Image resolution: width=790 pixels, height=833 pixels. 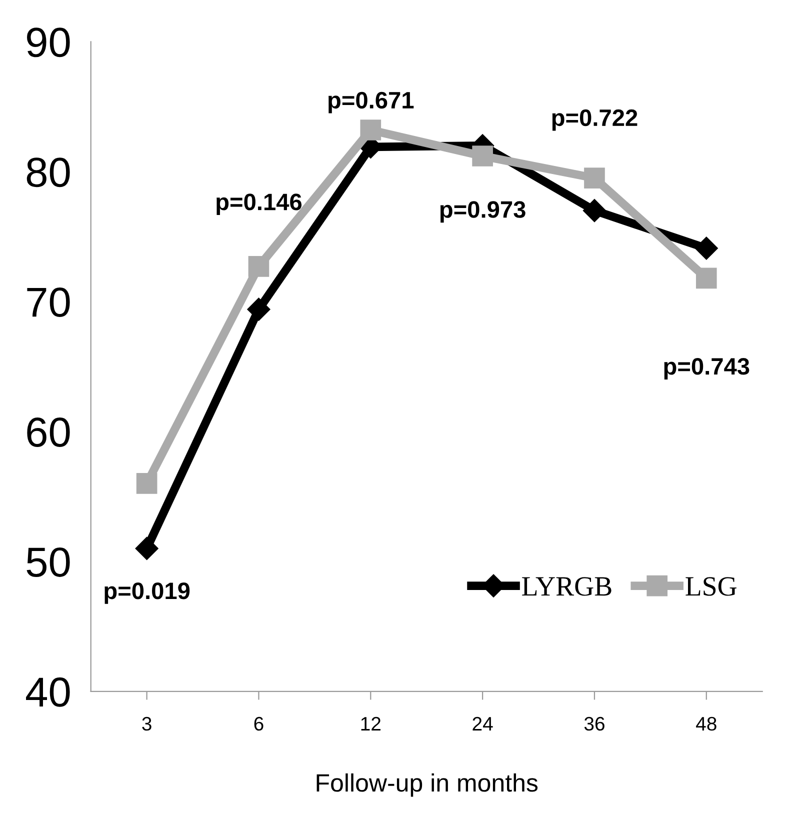 I want to click on annotation: p=0.146, so click(x=259, y=204).